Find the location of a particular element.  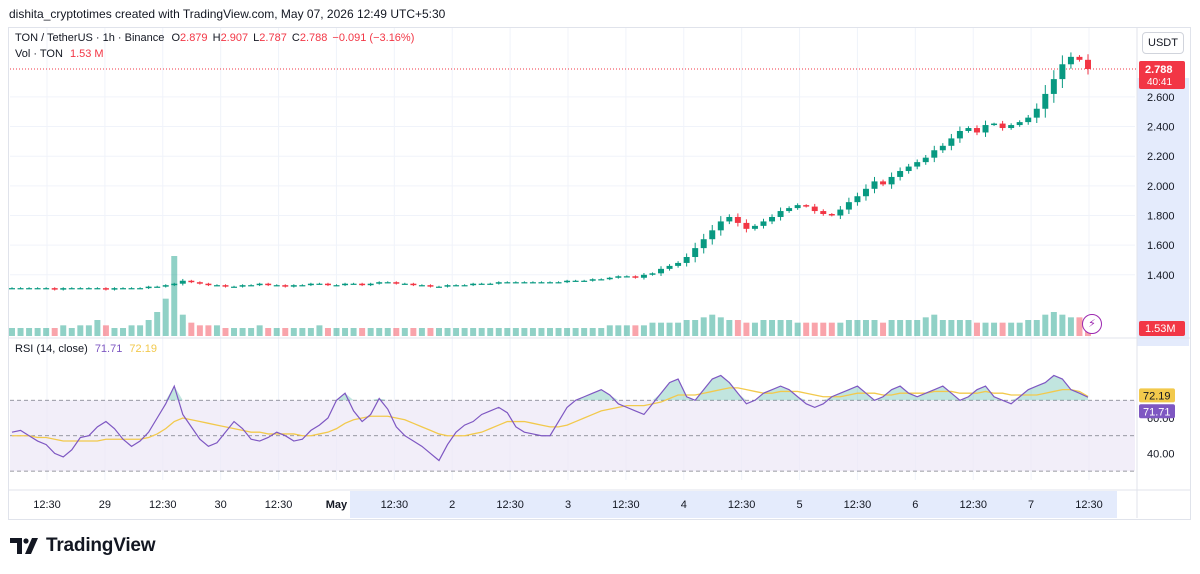

rsi-label: RSI (14, close) is located at coordinates (51, 349).